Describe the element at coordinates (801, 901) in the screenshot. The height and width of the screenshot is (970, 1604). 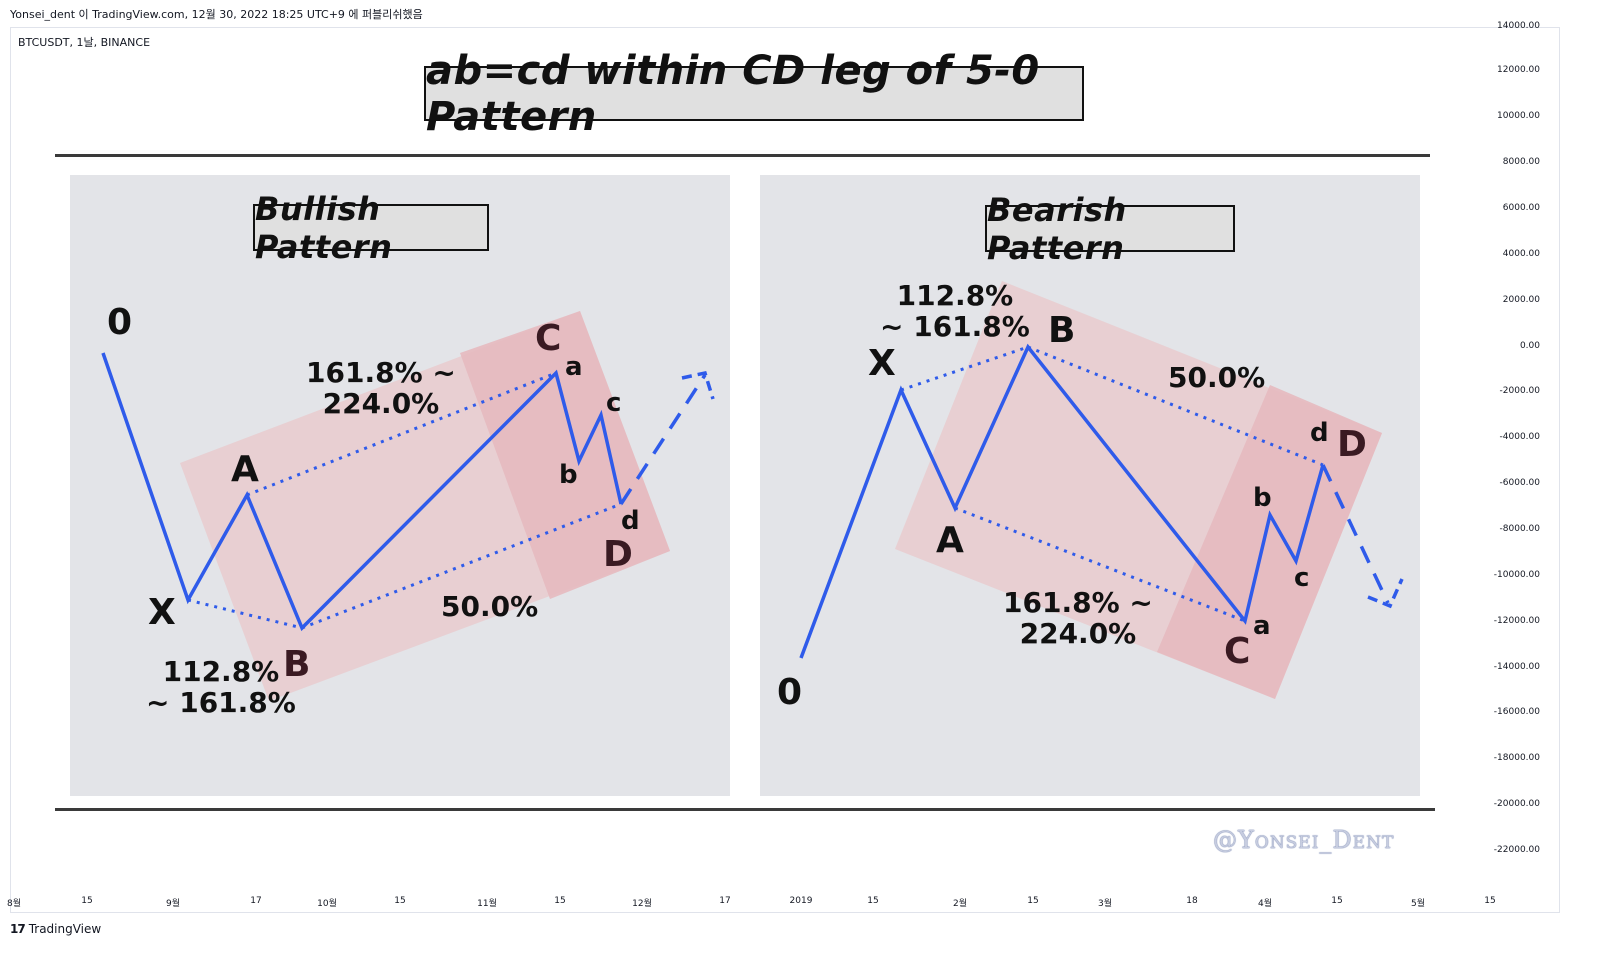
I see `time-axis-label: 2019` at that location.